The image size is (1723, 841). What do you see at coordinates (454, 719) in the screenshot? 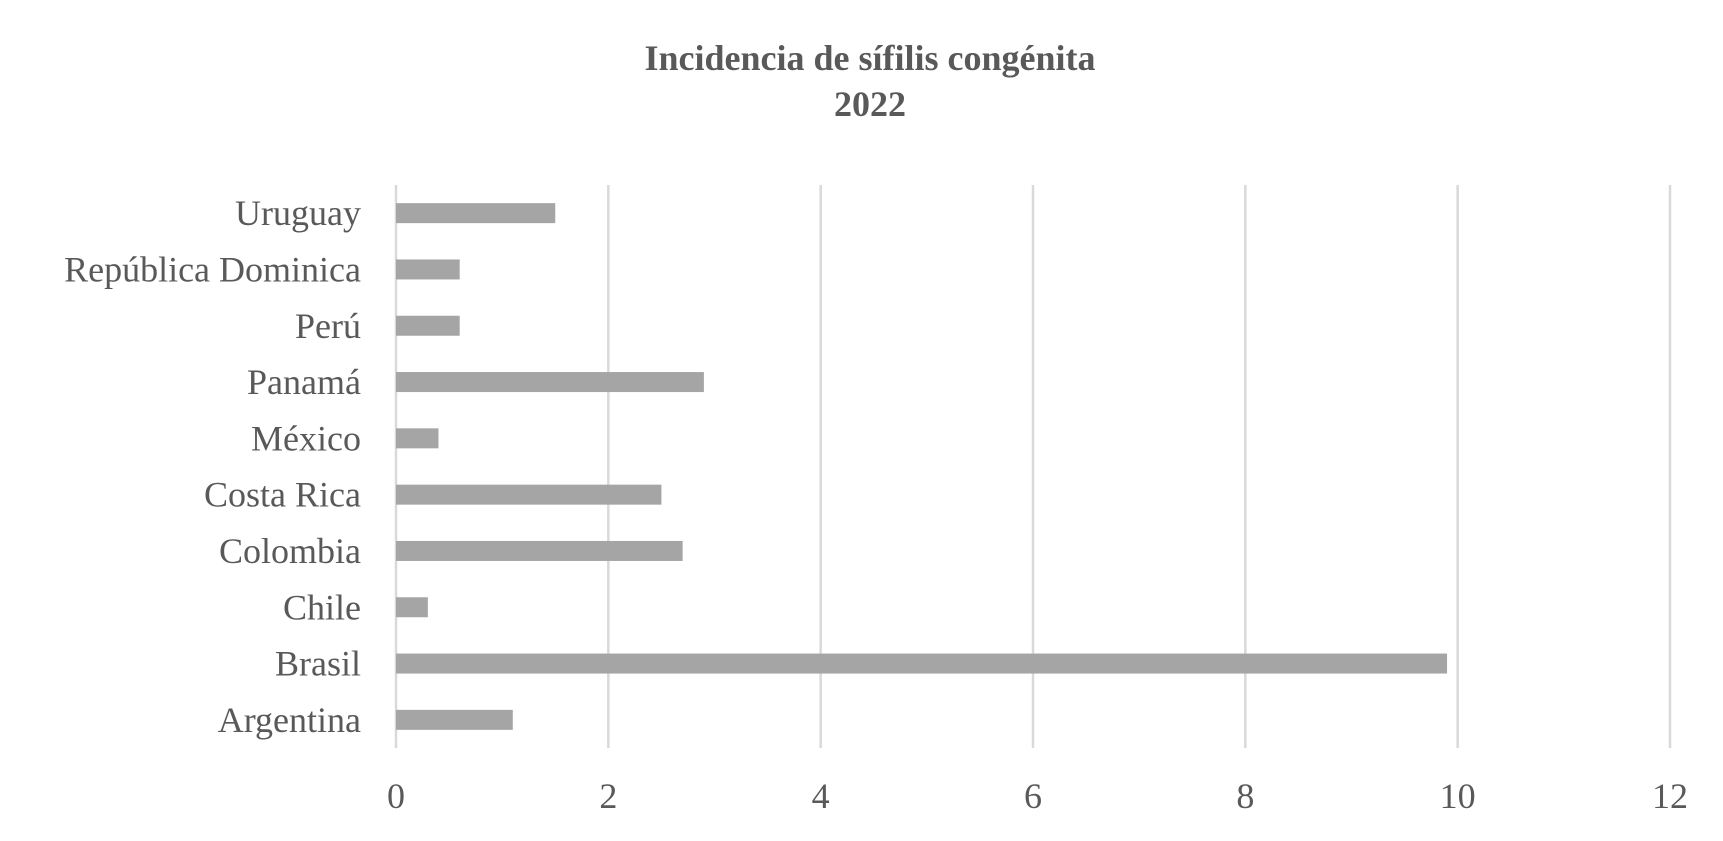
I see `bar-argentina` at bounding box center [454, 719].